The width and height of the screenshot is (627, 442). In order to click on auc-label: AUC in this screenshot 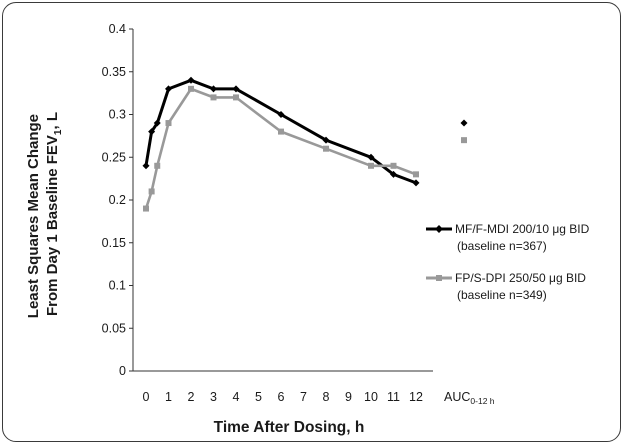, I will do `click(457, 397)`.